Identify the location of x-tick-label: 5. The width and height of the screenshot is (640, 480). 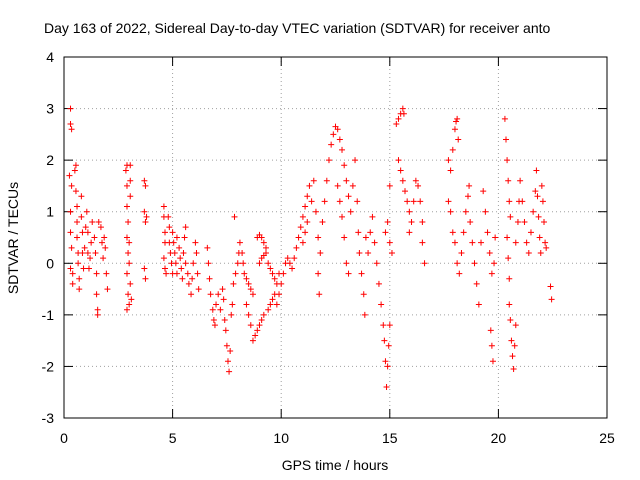
(173, 438).